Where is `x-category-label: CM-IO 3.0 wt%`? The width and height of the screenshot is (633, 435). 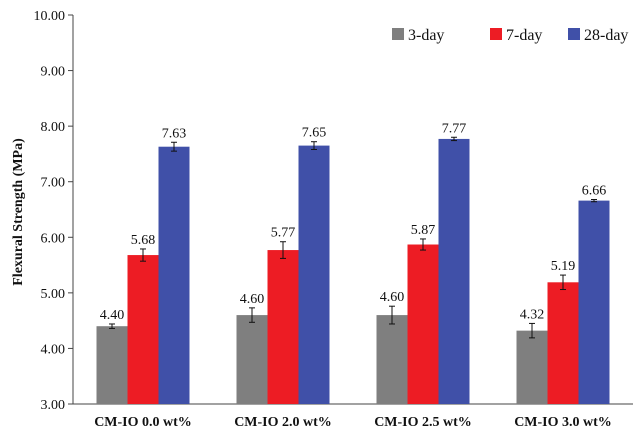
x-category-label: CM-IO 3.0 wt% is located at coordinates (563, 422).